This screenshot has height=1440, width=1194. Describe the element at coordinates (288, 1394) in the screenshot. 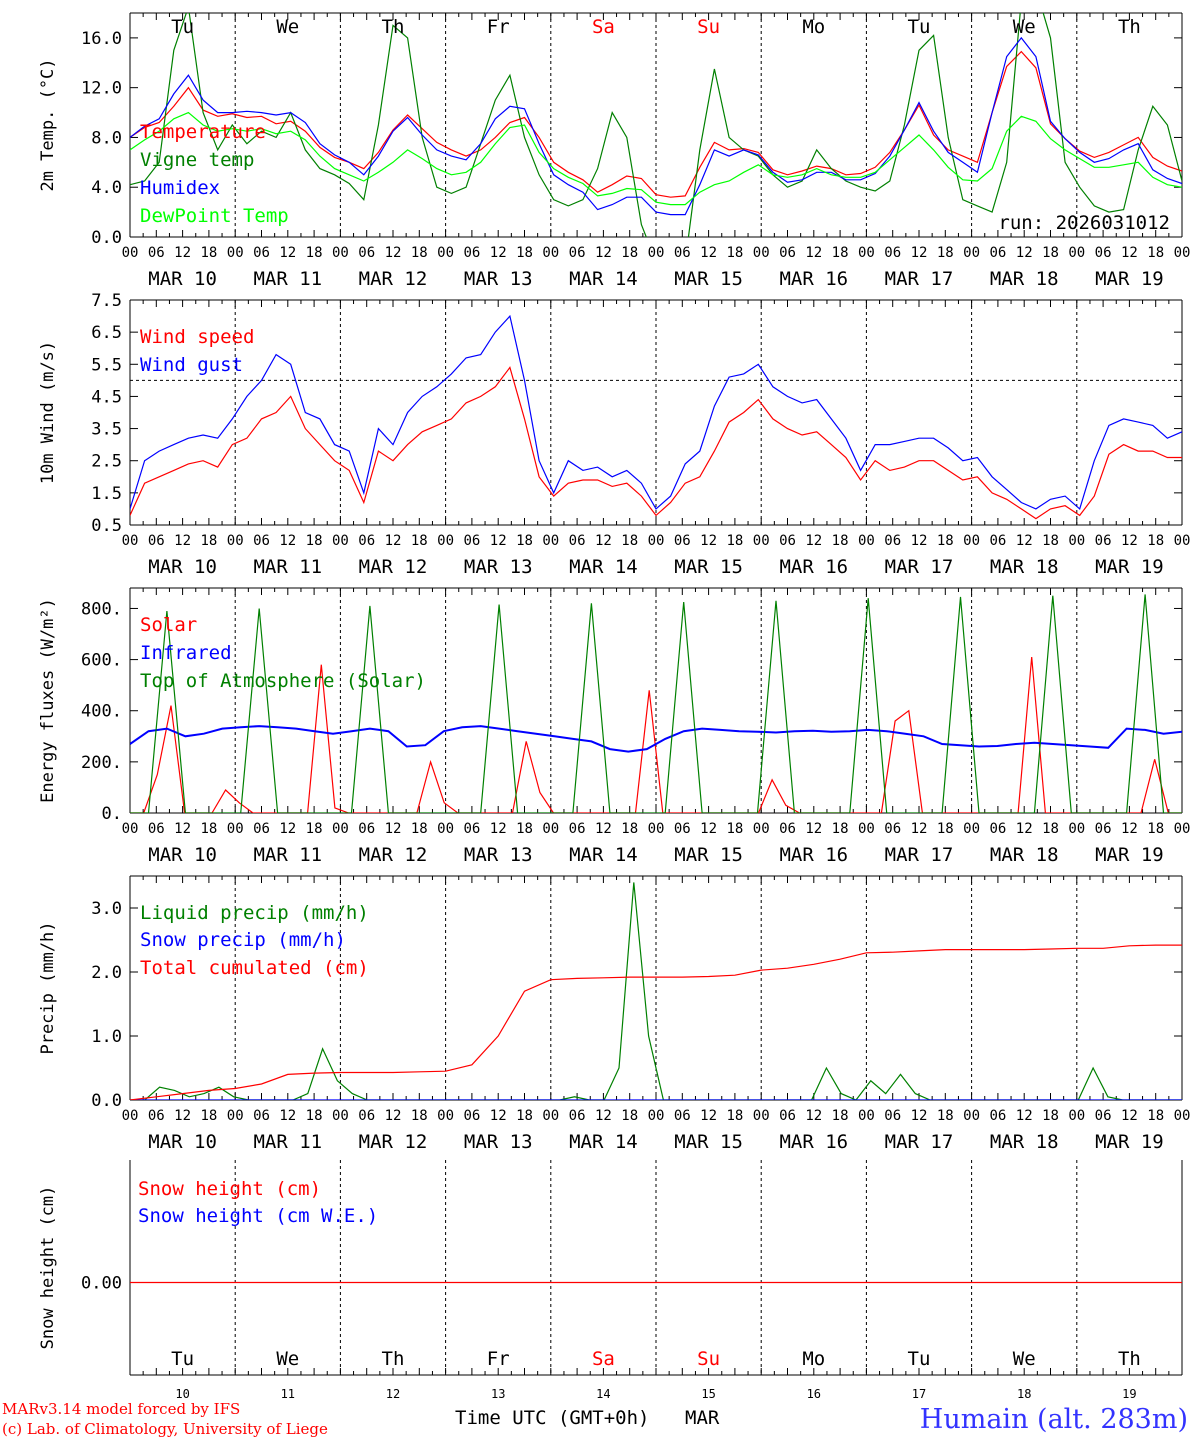

I see `day-number: 11` at that location.